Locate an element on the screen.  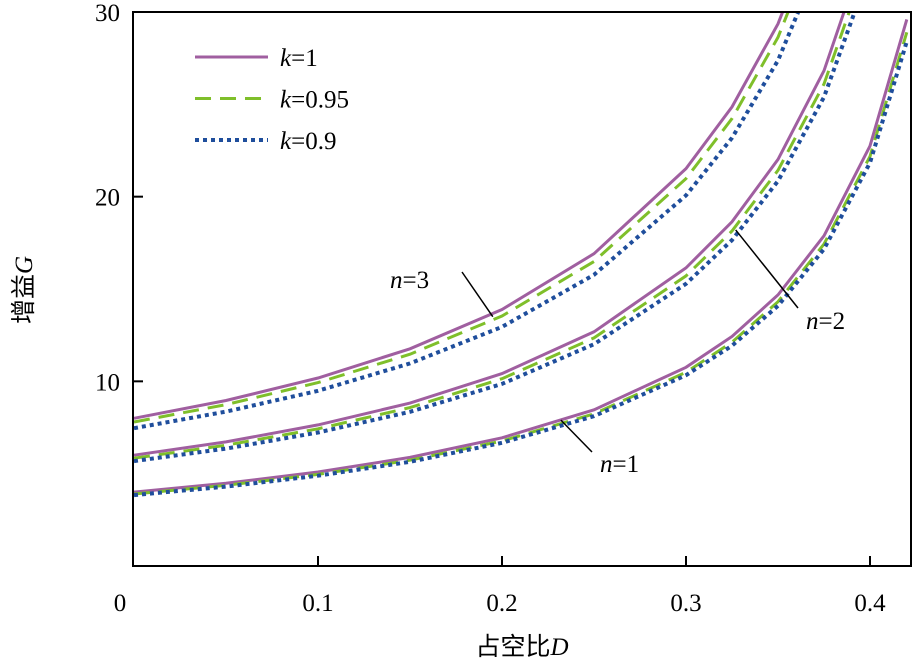
y-axis-label: 增益G is located at coordinates (24, 290).